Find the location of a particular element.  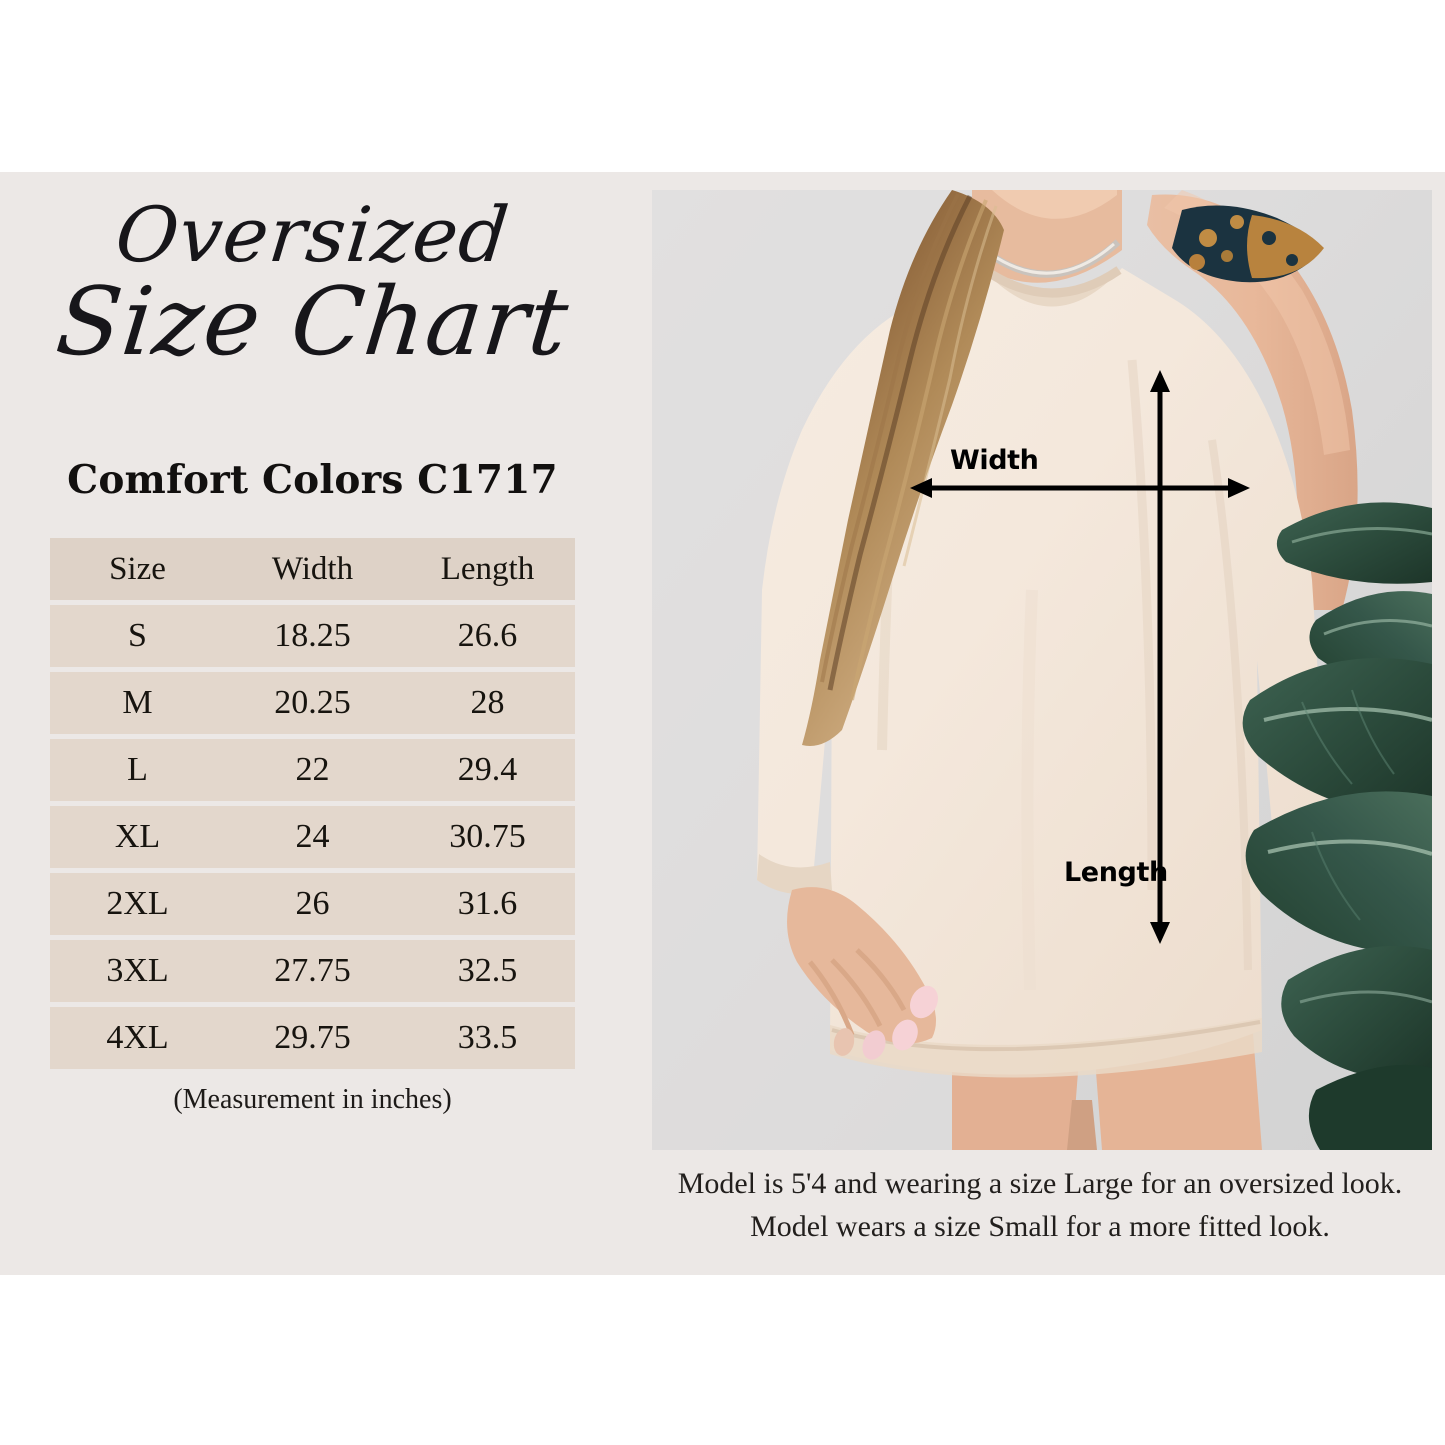

column-header-width: Width is located at coordinates (312, 568).